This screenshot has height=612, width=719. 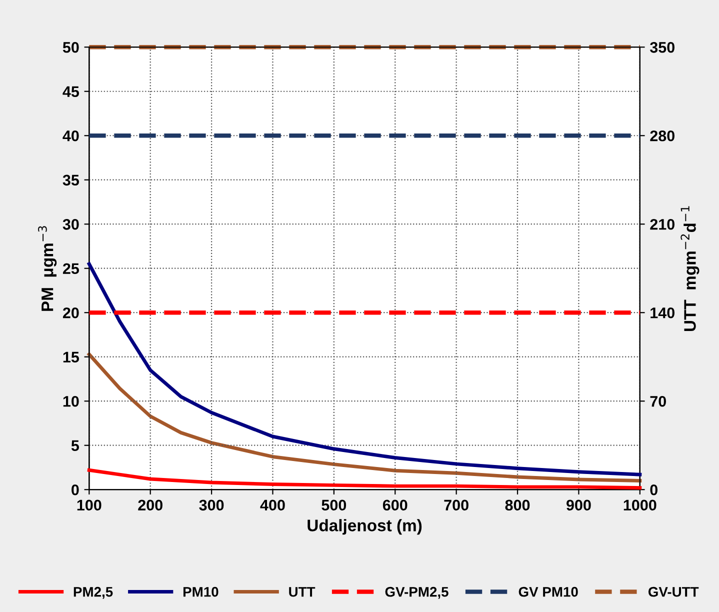 I want to click on x-tick-label: 700, so click(x=456, y=505).